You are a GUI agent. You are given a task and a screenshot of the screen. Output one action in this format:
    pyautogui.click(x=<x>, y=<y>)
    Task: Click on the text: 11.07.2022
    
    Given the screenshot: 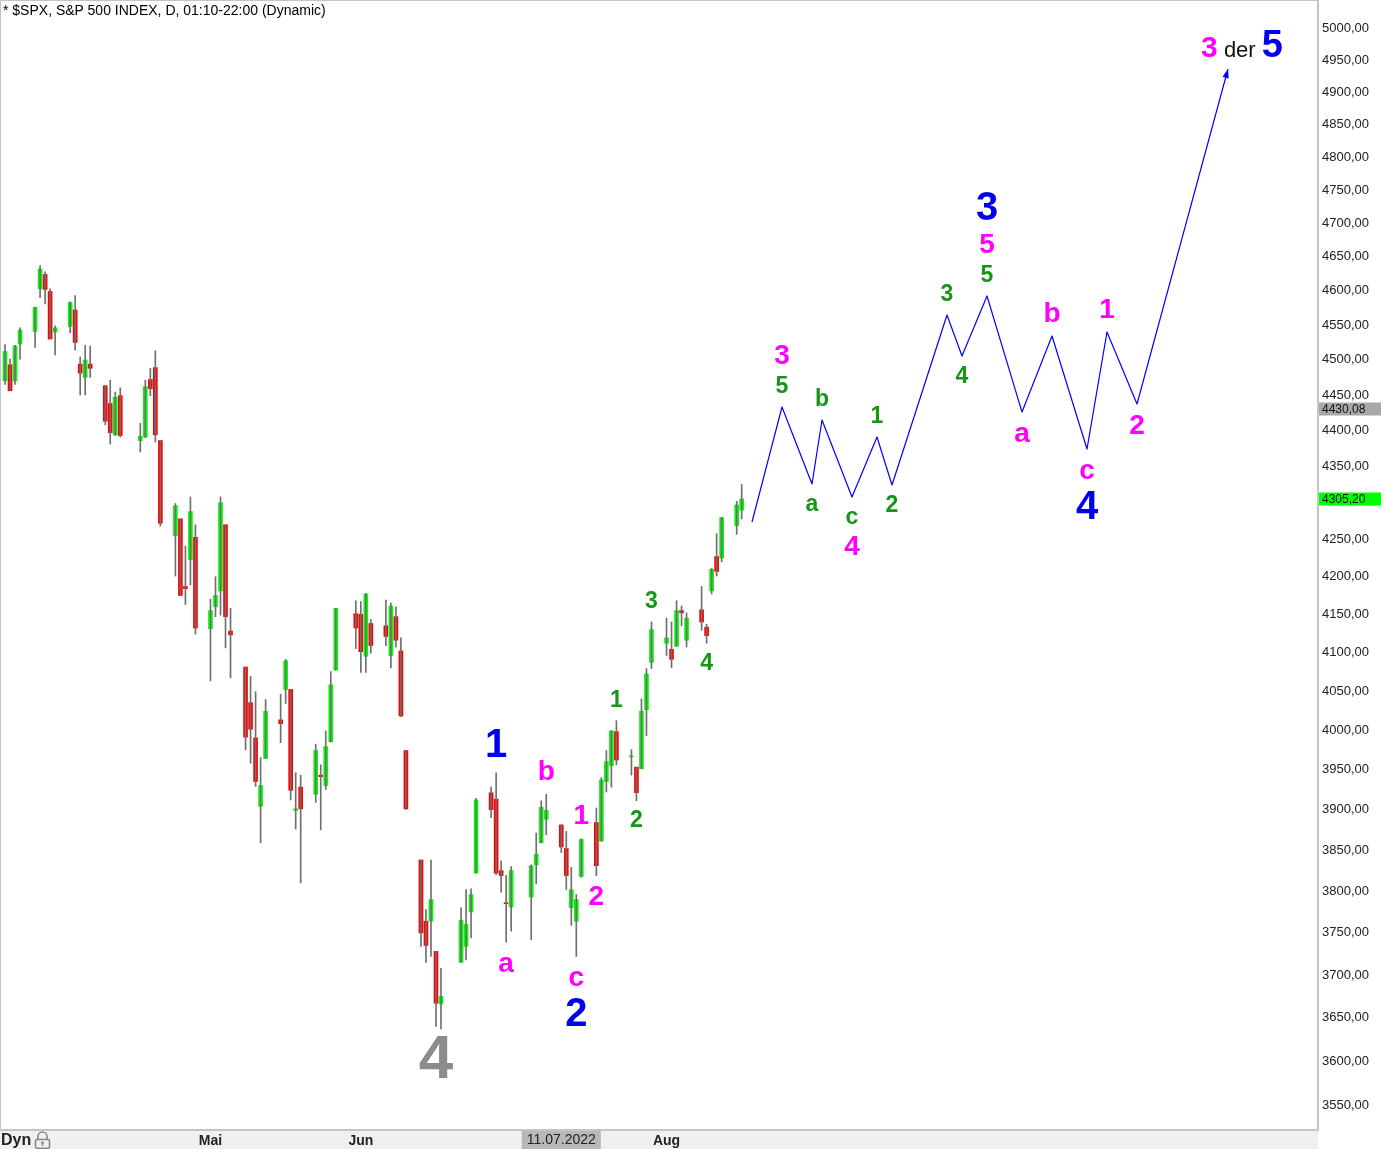 What is the action you would take?
    pyautogui.click(x=561, y=1139)
    